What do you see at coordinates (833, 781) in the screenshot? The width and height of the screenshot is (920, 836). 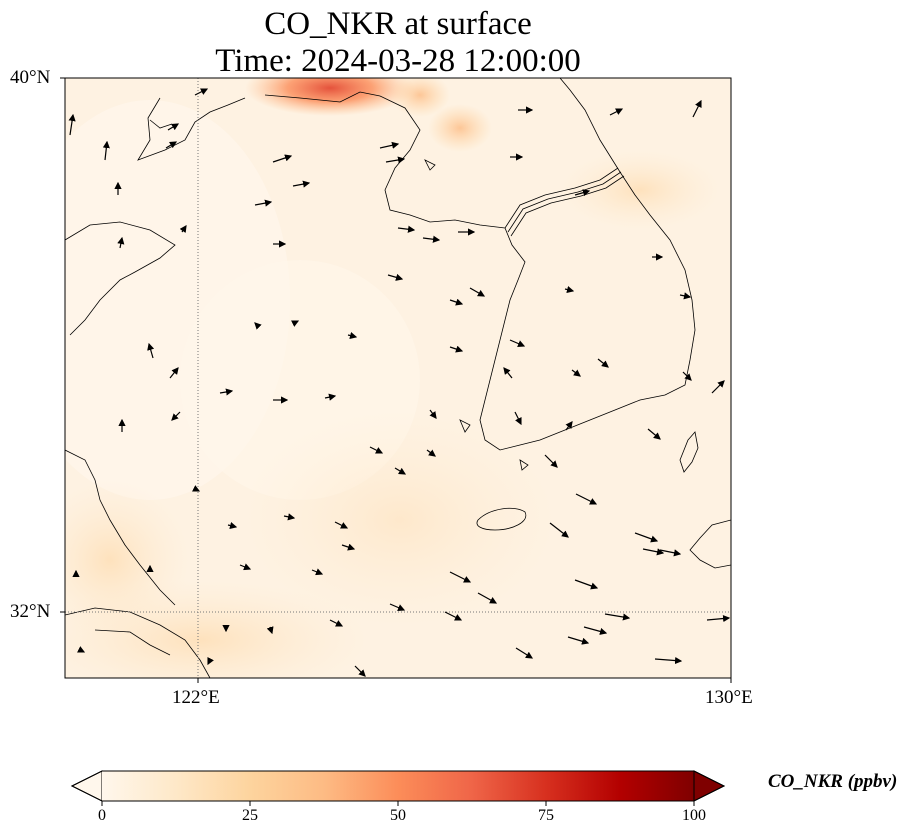 I see `colorbar-title: CO_NKR (ppbv)` at bounding box center [833, 781].